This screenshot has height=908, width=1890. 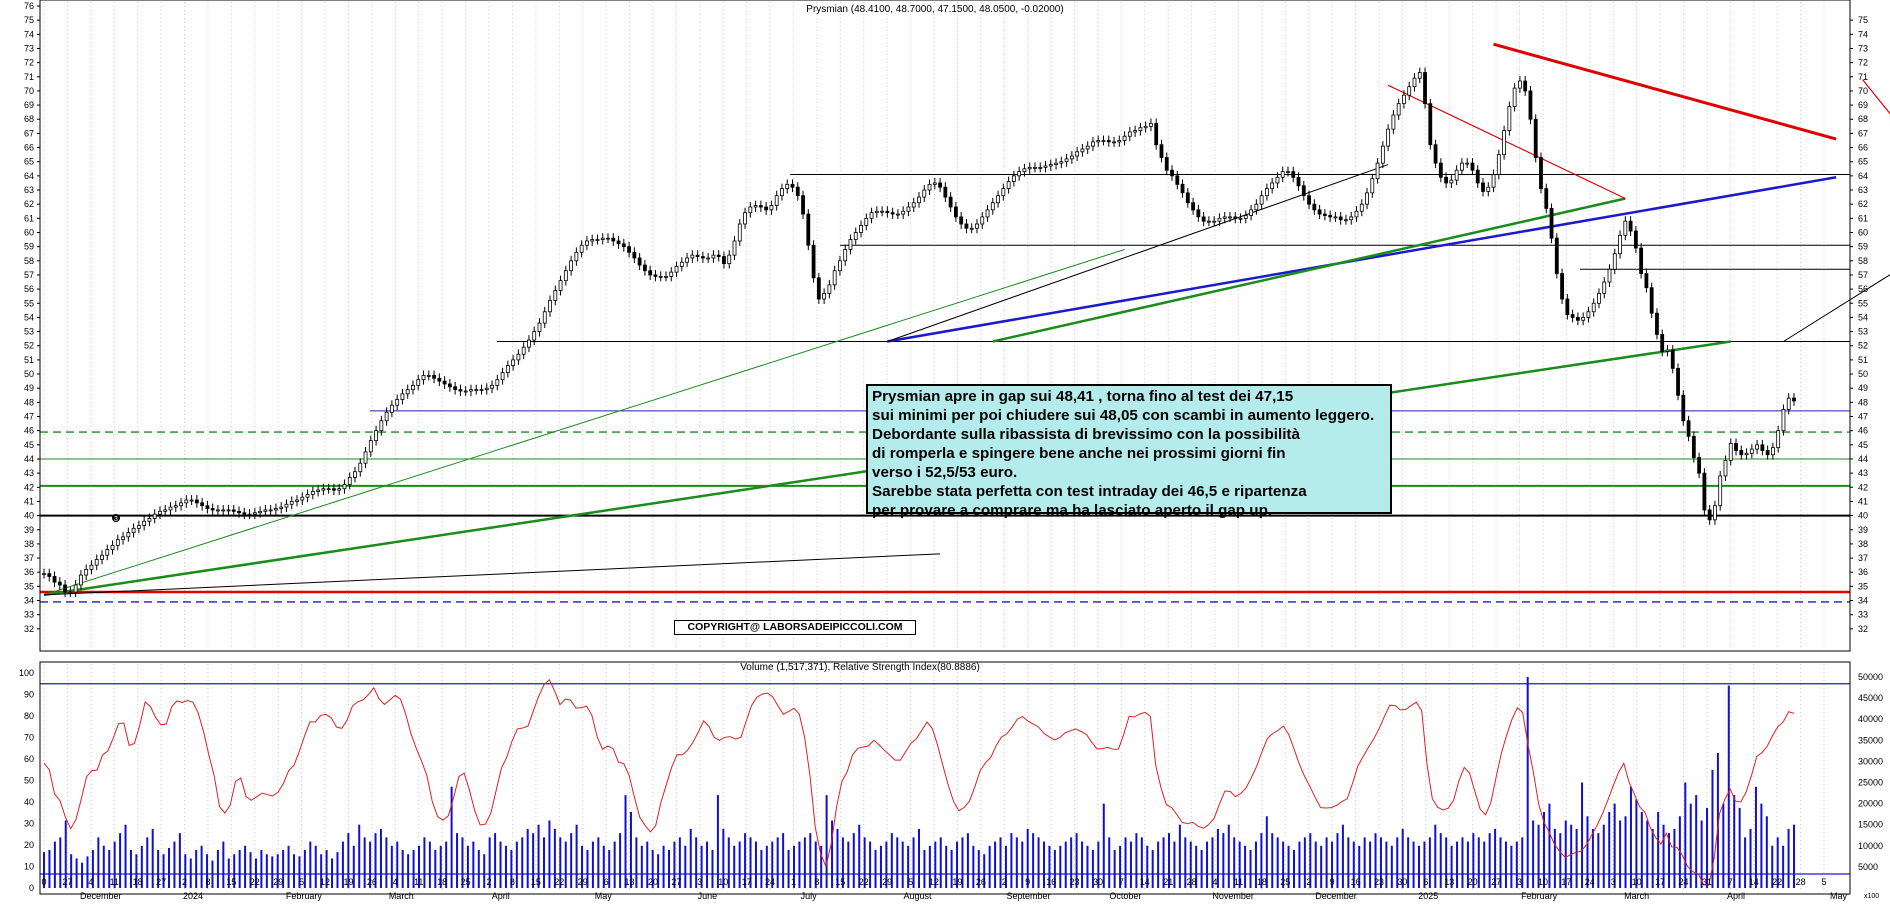 What do you see at coordinates (1613, 882) in the screenshot?
I see `x-day-label: 3` at bounding box center [1613, 882].